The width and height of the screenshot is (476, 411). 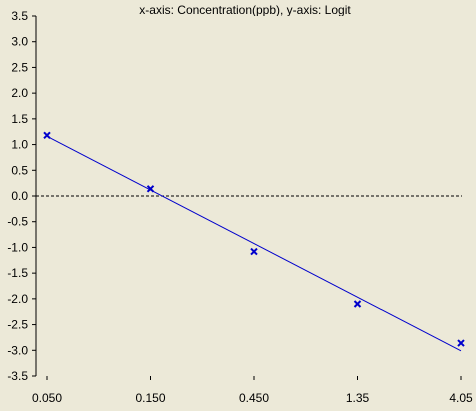 I want to click on y-tick-label: -3.0, so click(x=17, y=350).